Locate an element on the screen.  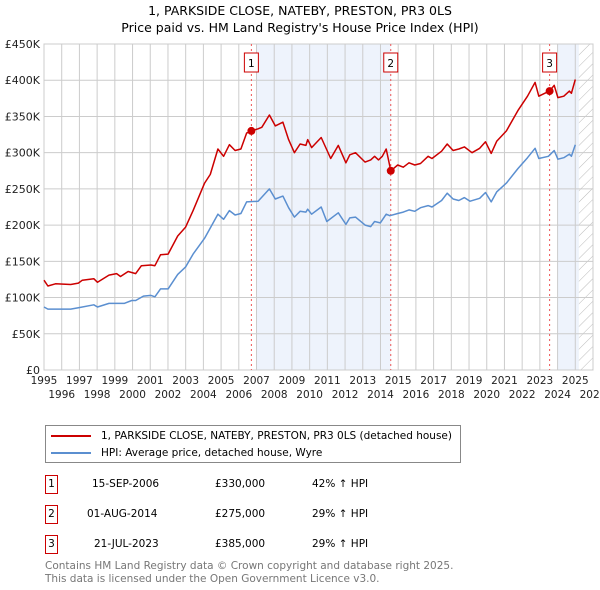
x-tick-label: 2022 is located at coordinates (522, 395).